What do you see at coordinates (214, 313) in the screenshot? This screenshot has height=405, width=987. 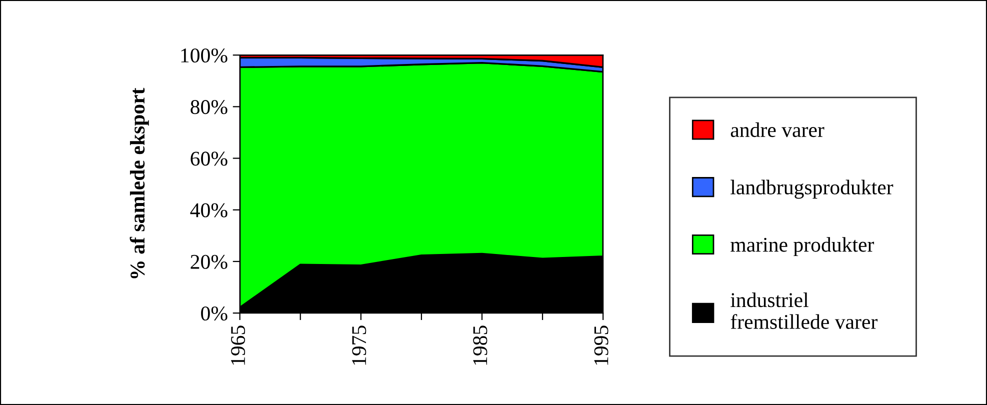 I see `y-tick-label: 0%` at bounding box center [214, 313].